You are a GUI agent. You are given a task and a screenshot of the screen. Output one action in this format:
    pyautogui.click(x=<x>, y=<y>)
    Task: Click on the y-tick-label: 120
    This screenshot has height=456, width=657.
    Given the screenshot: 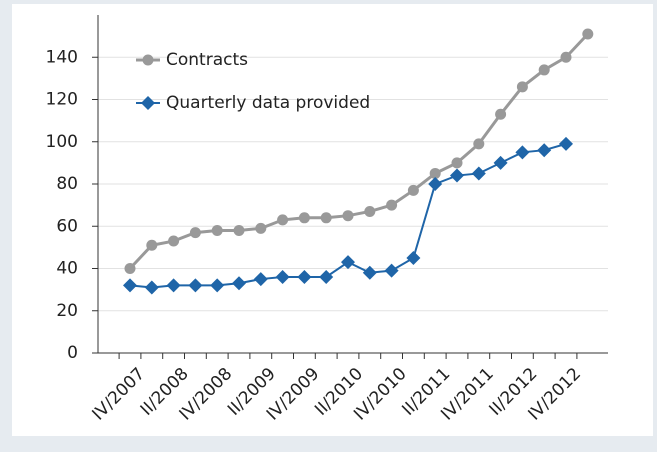 What is the action you would take?
    pyautogui.click(x=62, y=100)
    